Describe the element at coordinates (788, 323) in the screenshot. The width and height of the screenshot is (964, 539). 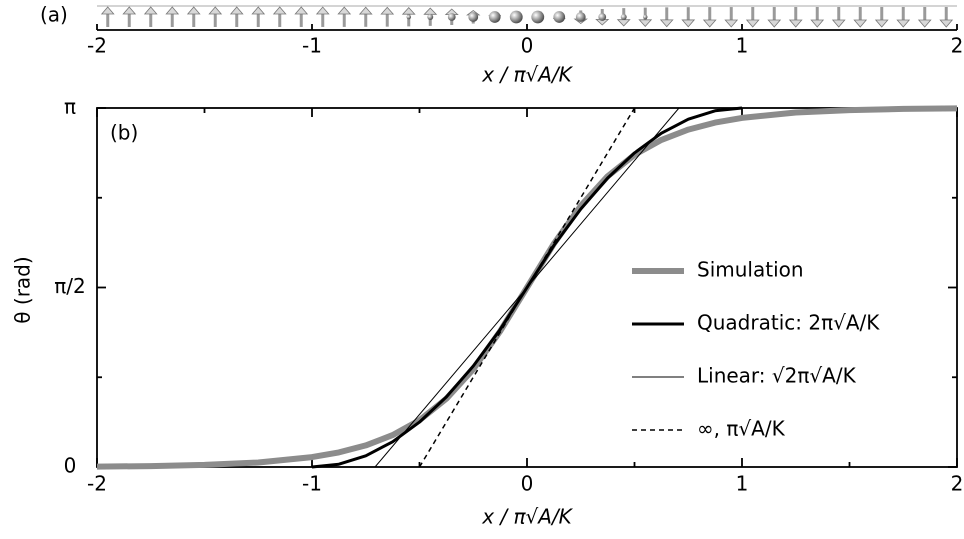
I see `legend-label: Quadratic: 2π√A/K` at that location.